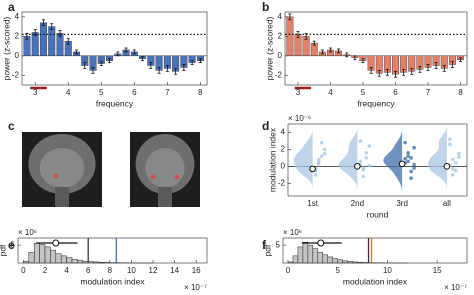  Describe the element at coordinates (272, 159) in the screenshot. I see `y-axis-label: modulation index` at that location.